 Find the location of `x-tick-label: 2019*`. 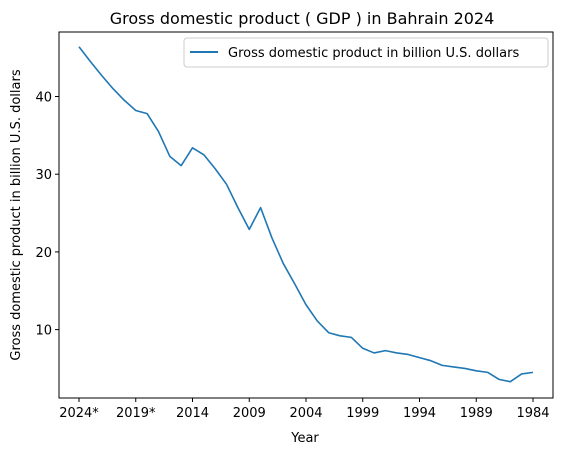

x-tick-label: 2019* is located at coordinates (136, 413).